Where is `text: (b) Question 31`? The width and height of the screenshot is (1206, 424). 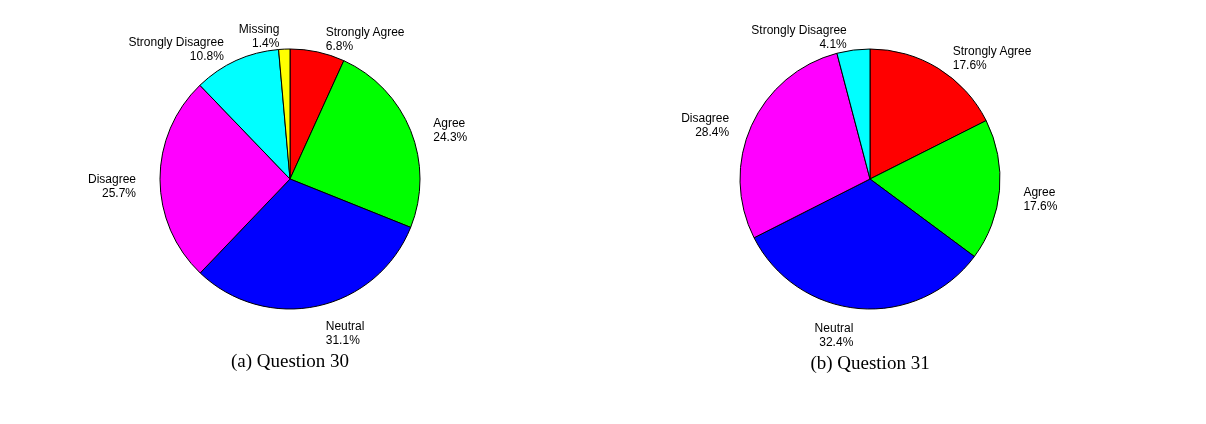
text: (b) Question 31 is located at coordinates (870, 363).